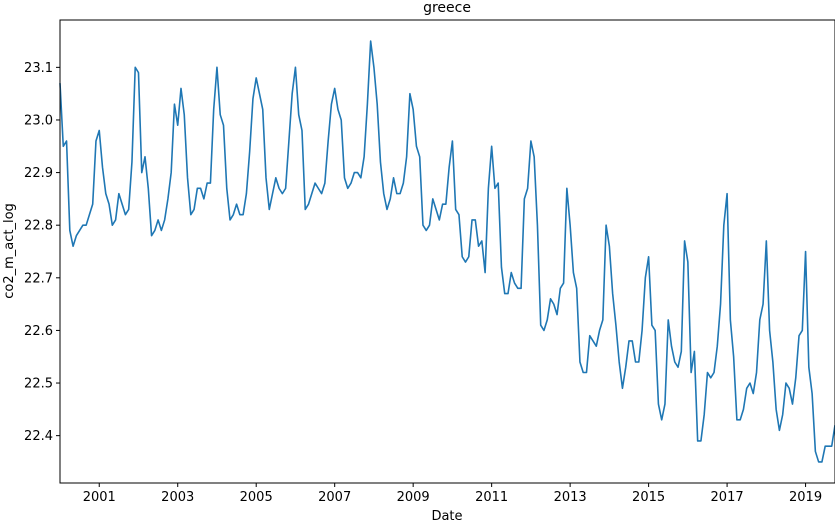 The image size is (835, 530). I want to click on x-tick-label: 2001, so click(99, 497).